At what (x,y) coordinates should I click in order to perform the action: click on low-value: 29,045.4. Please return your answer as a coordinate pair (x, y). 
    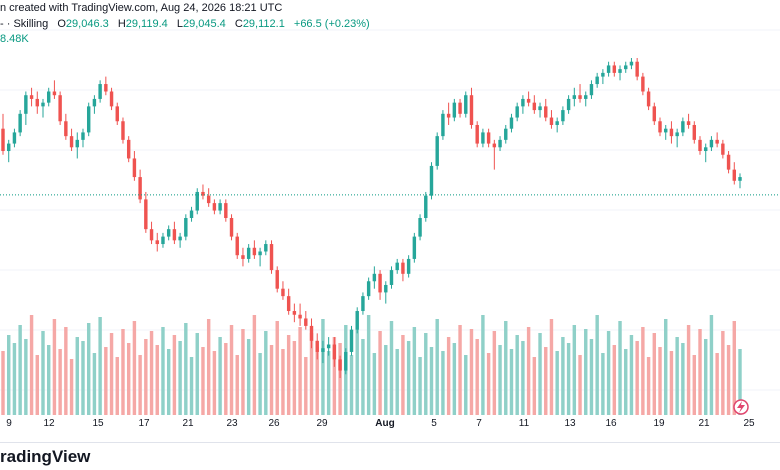
    Looking at the image, I should click on (204, 24).